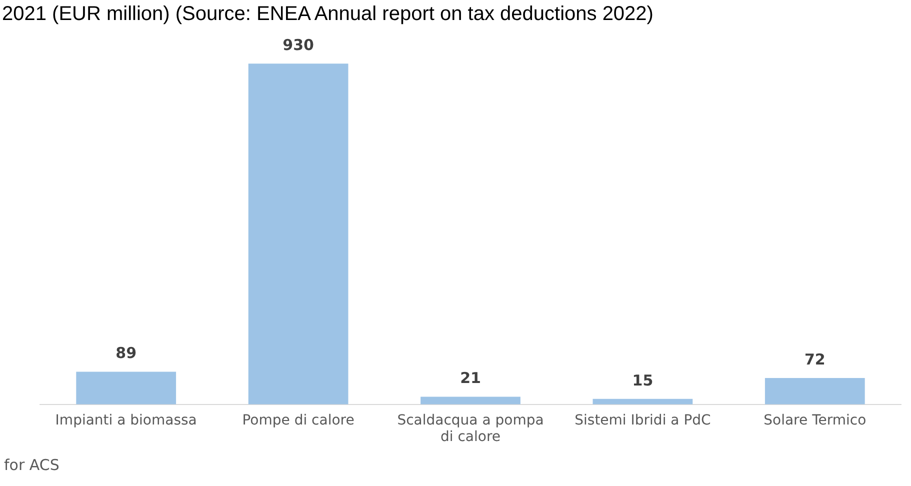 Image resolution: width=911 pixels, height=486 pixels. I want to click on x-tick-label: Pompe di calore, so click(298, 420).